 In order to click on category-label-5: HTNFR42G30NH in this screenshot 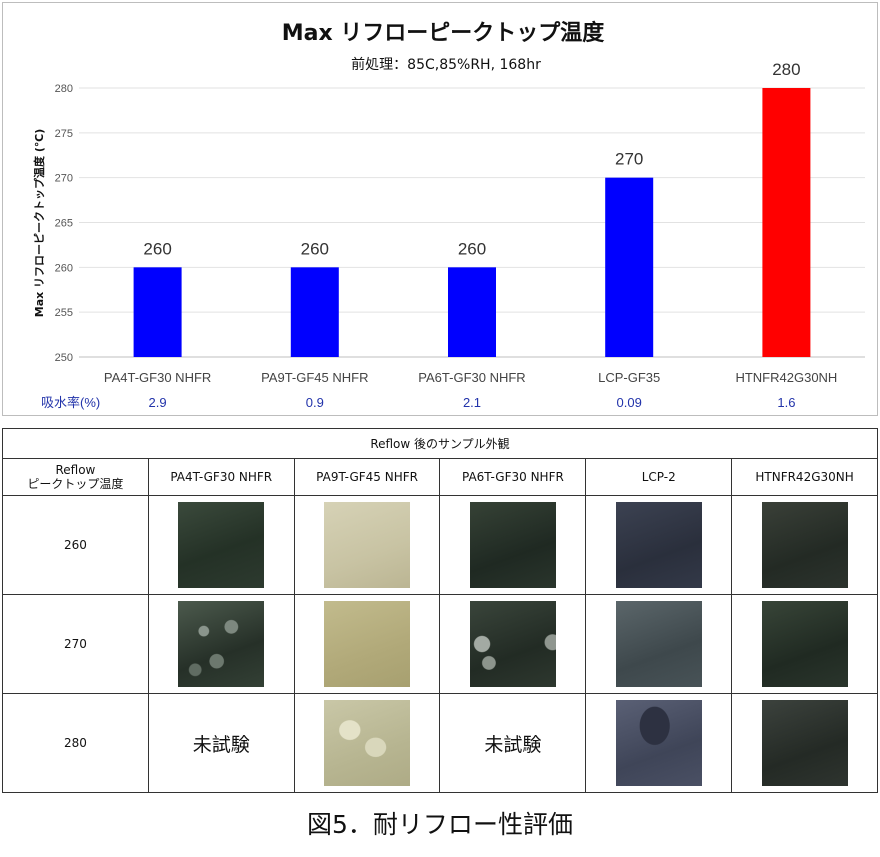, I will do `click(786, 377)`.